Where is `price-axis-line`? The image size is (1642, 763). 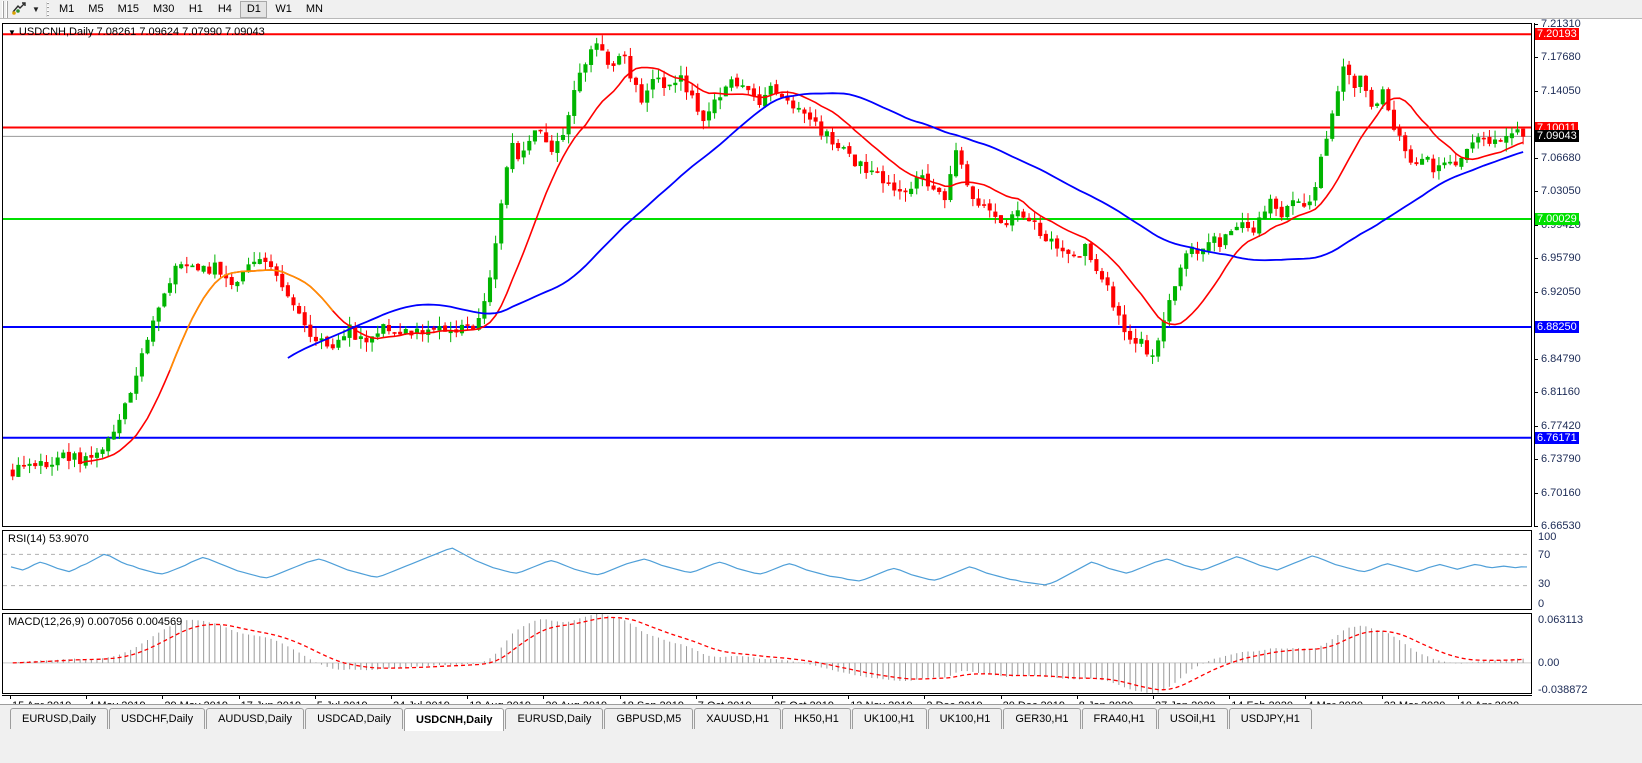 price-axis-line is located at coordinates (1534, 275).